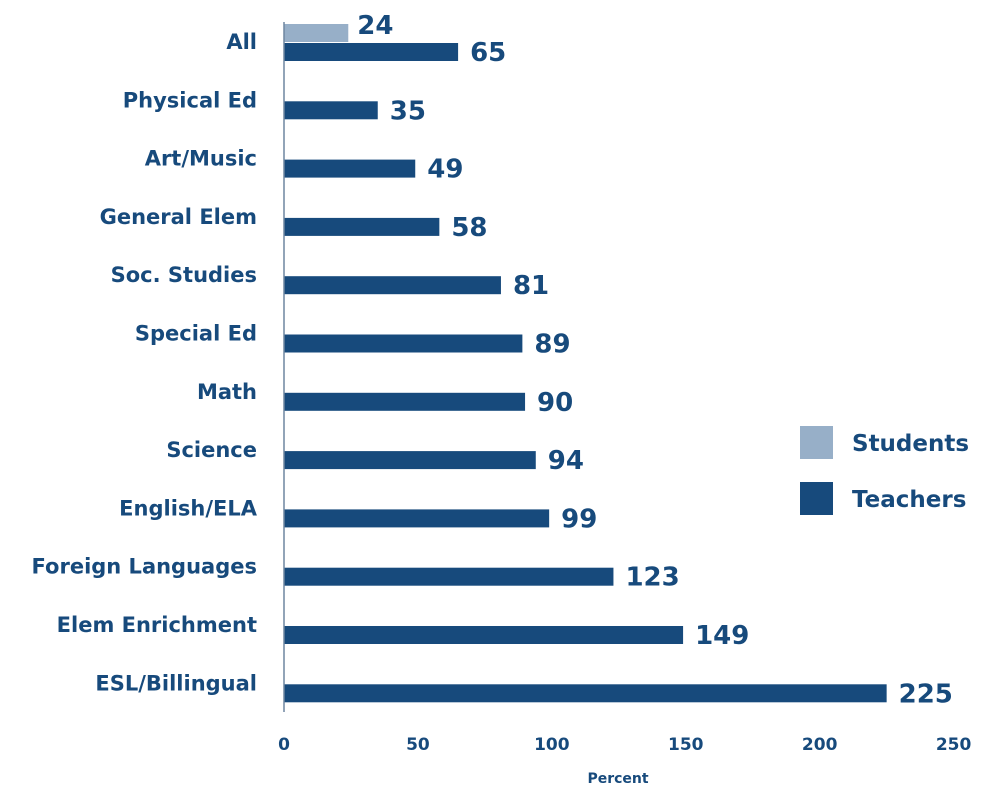 The width and height of the screenshot is (1008, 791). I want to click on legend-swatch-teachers, so click(816, 498).